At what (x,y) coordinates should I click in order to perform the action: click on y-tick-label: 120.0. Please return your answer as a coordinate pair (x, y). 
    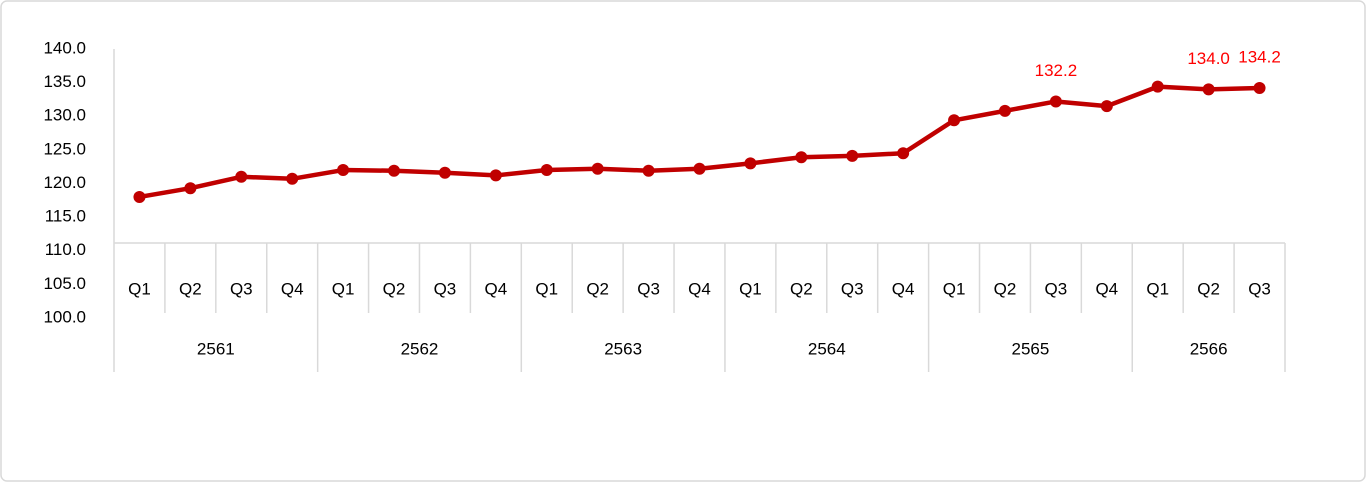
    Looking at the image, I should click on (64, 182).